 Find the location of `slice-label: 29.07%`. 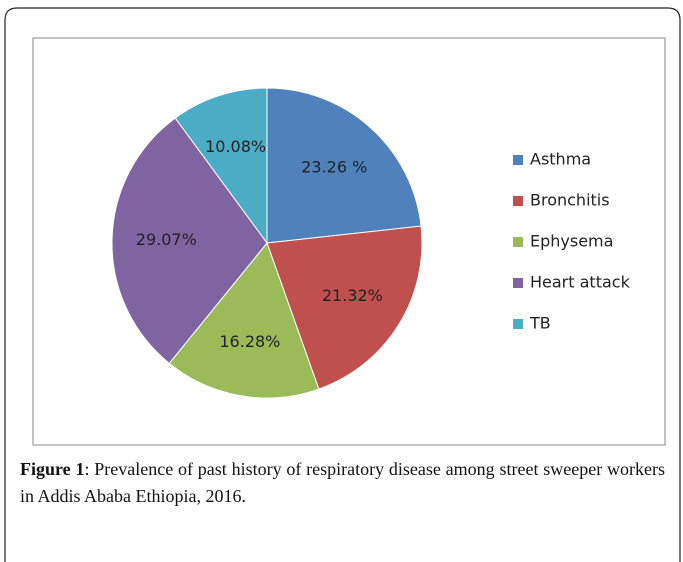

slice-label: 29.07% is located at coordinates (166, 239).